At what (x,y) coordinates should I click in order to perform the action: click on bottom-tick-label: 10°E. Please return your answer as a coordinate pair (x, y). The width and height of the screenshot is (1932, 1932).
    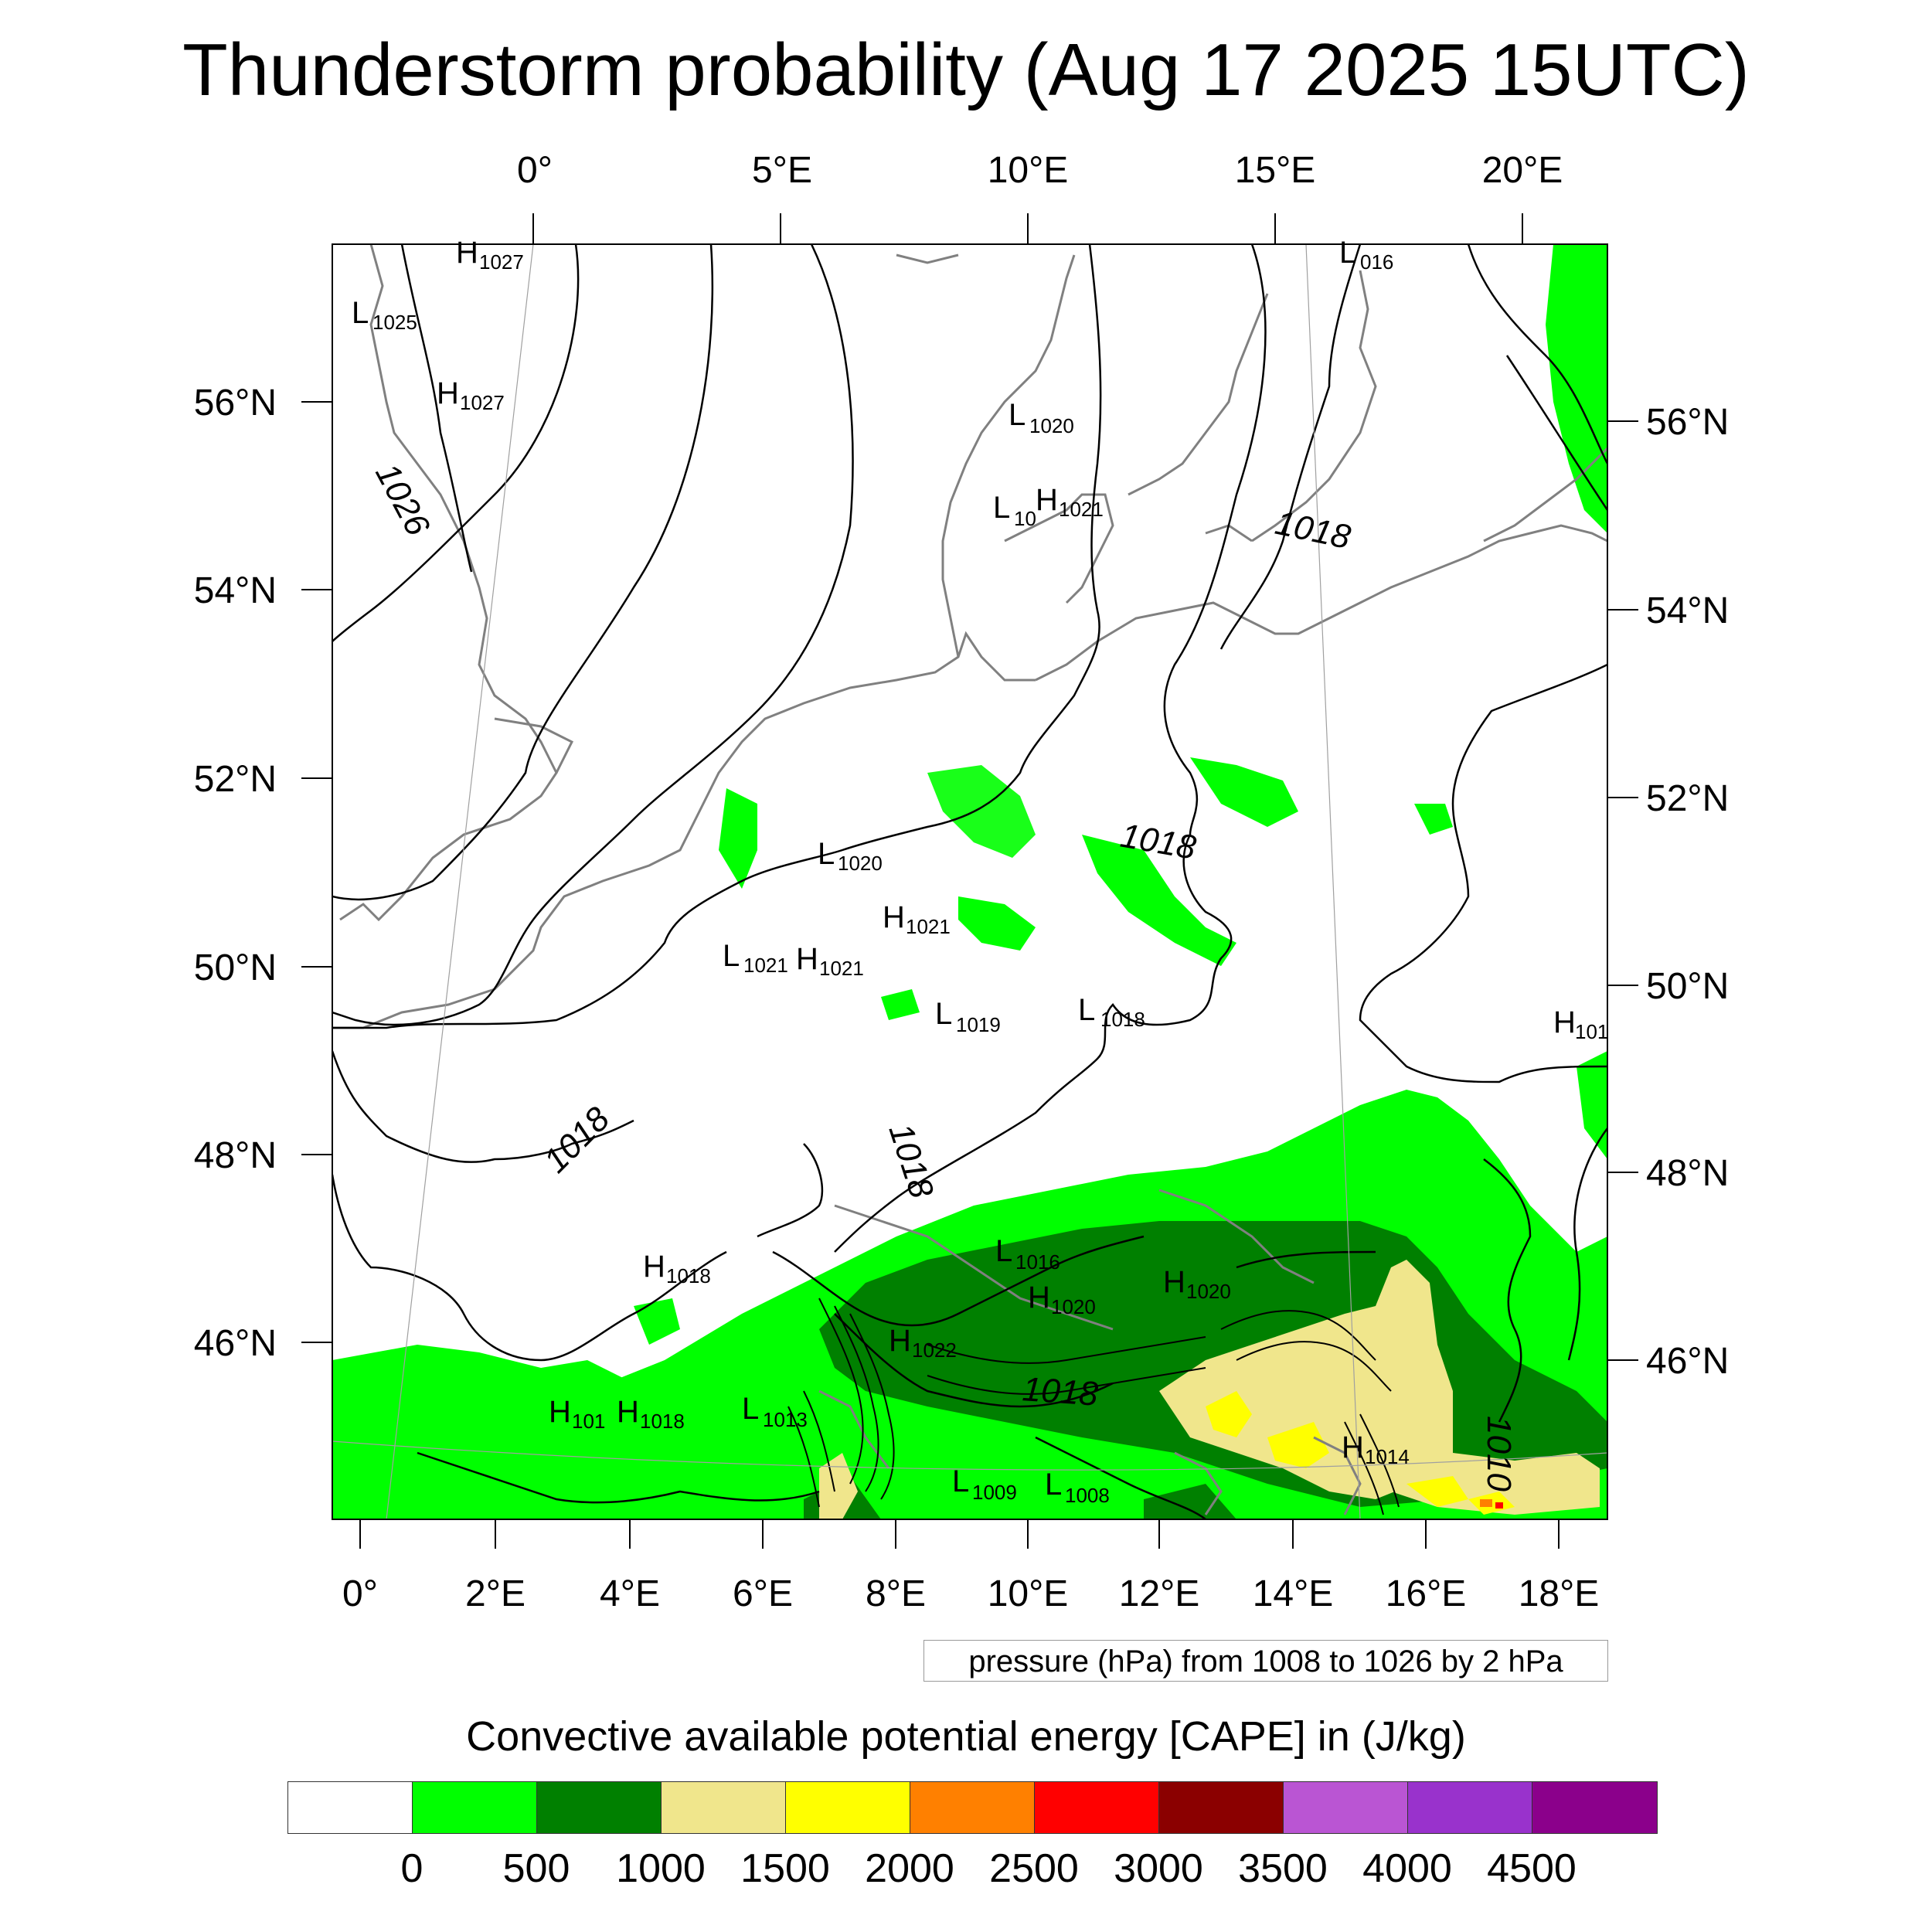
    Looking at the image, I should click on (1028, 1594).